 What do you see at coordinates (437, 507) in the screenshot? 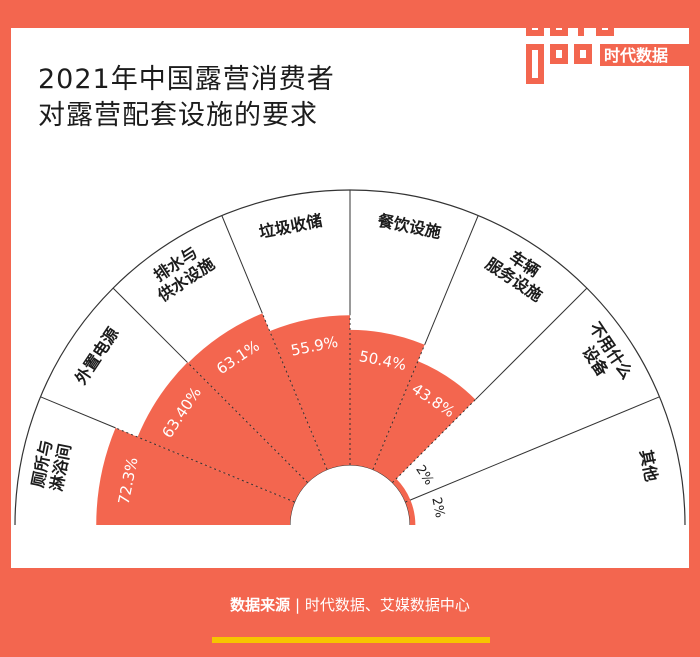
I see `value-label-7: 2%` at bounding box center [437, 507].